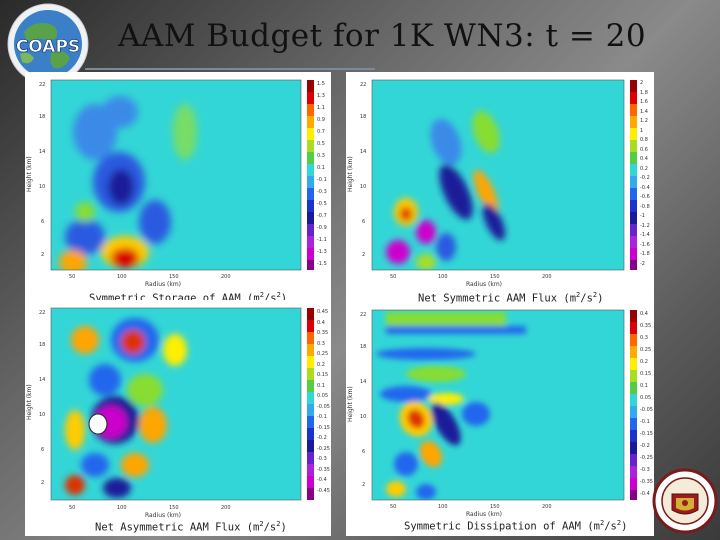  I want to click on colorbar-tick: 0.45, so click(322, 312).